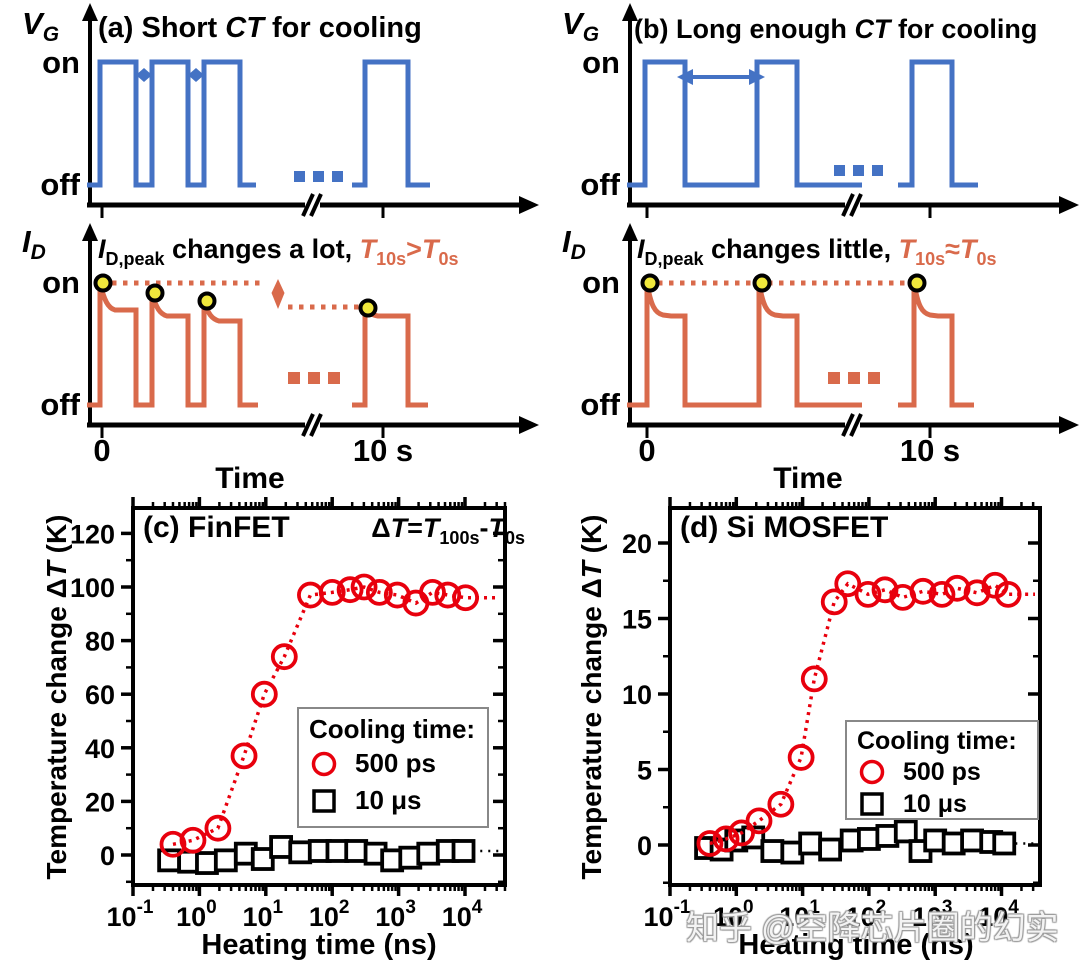 The image size is (1080, 969). What do you see at coordinates (100, 749) in the screenshot?
I see `y-tick-label: 40` at bounding box center [100, 749].